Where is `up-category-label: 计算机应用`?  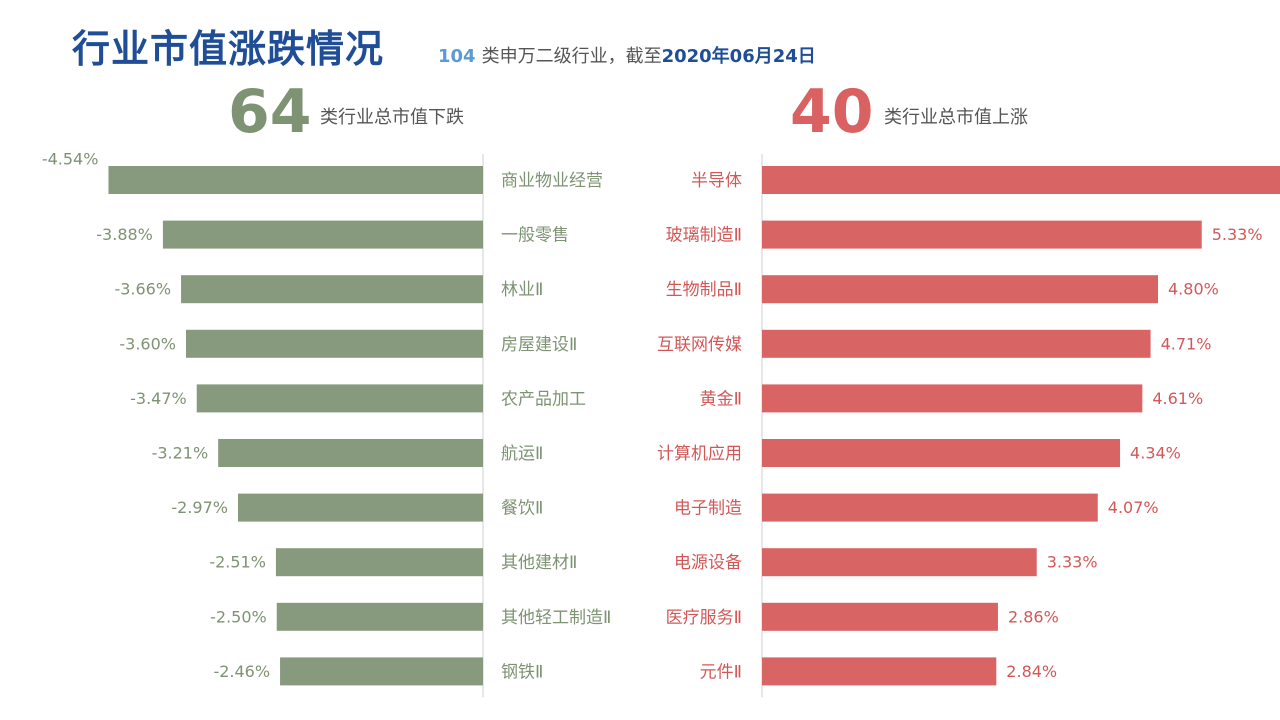 up-category-label: 计算机应用 is located at coordinates (699, 454).